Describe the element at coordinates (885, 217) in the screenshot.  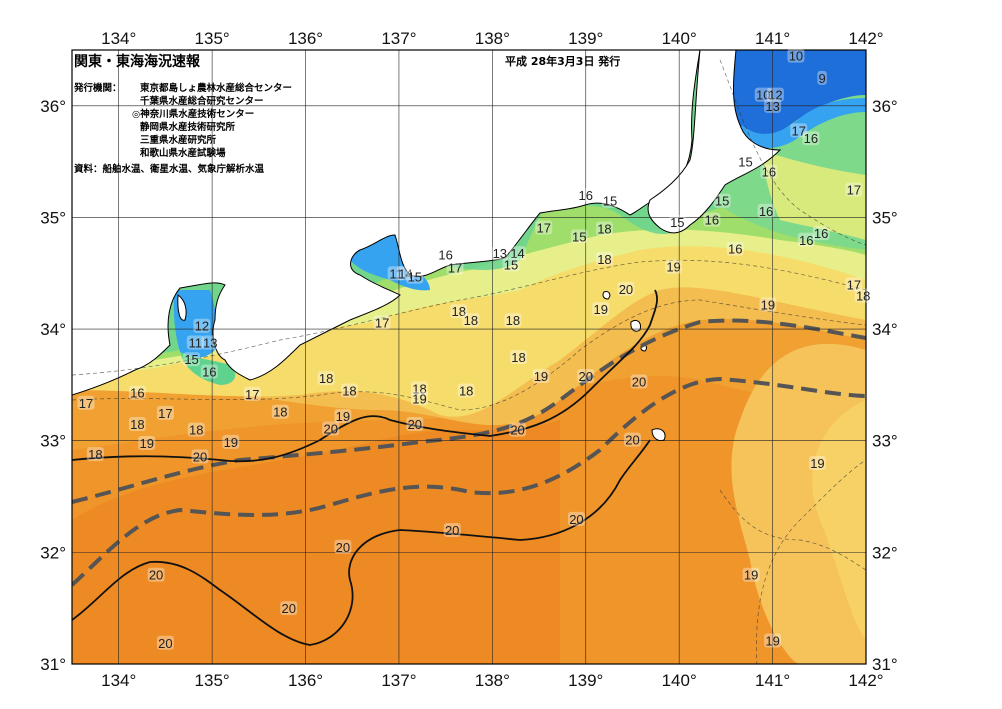
I see `latitude-label-right: 35°` at that location.